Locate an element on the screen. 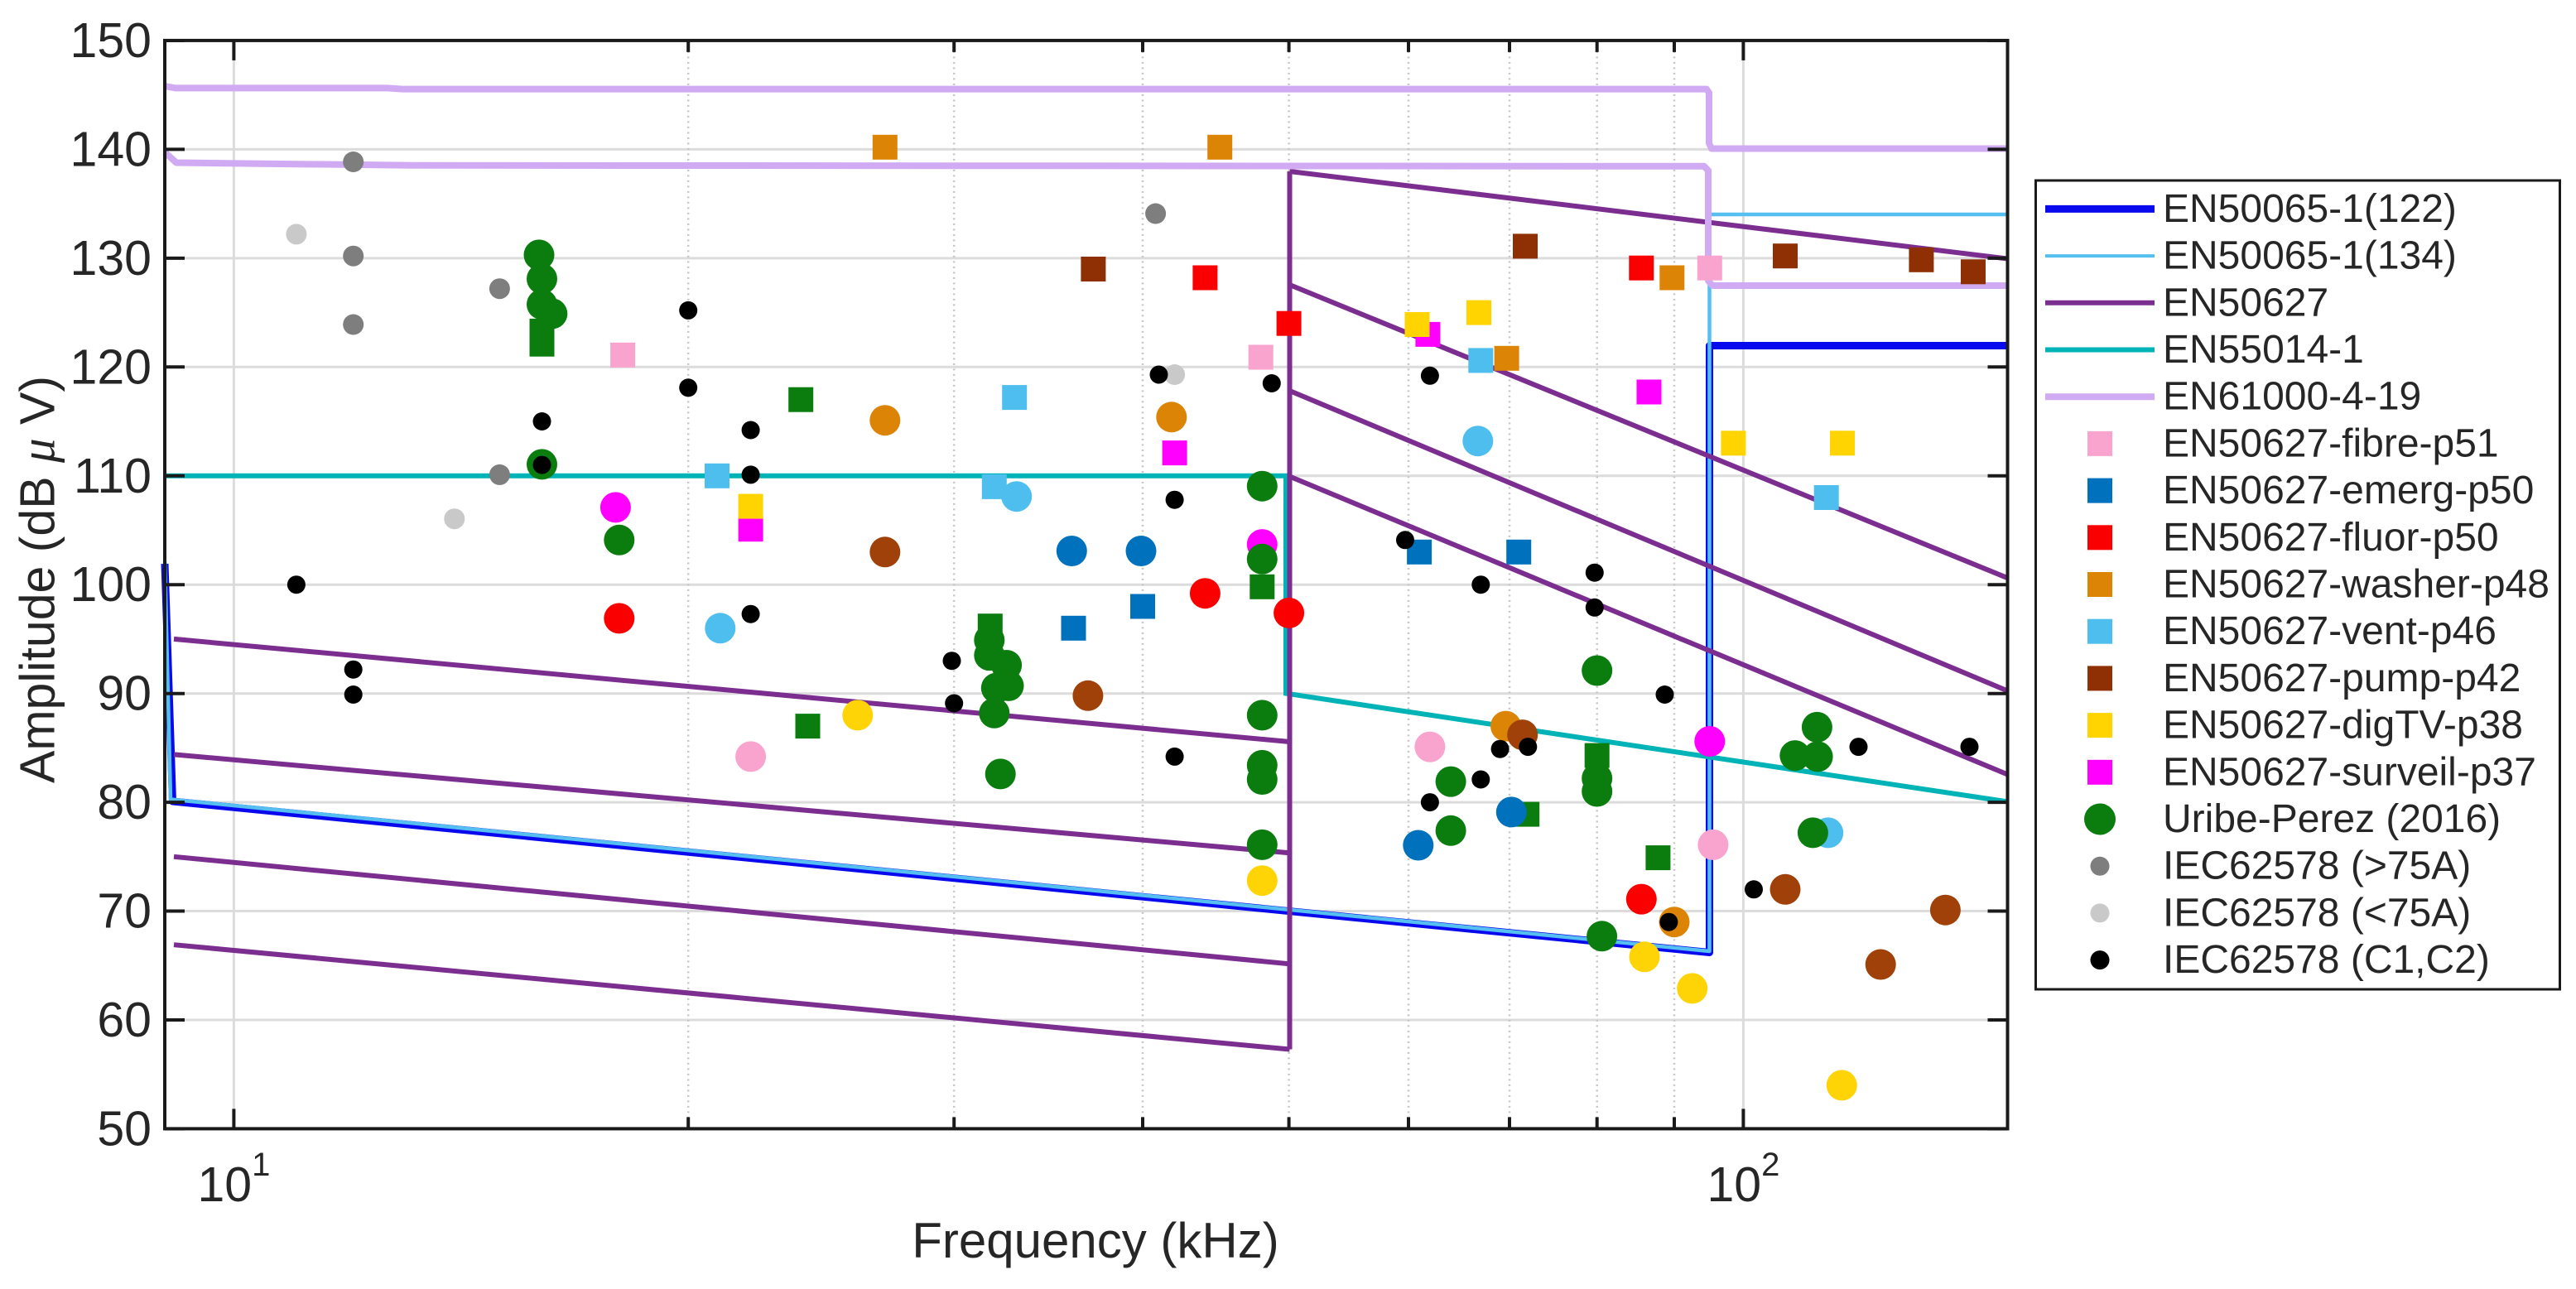  svg-text: IEC62578 (<75A) is located at coordinates (2317, 913).